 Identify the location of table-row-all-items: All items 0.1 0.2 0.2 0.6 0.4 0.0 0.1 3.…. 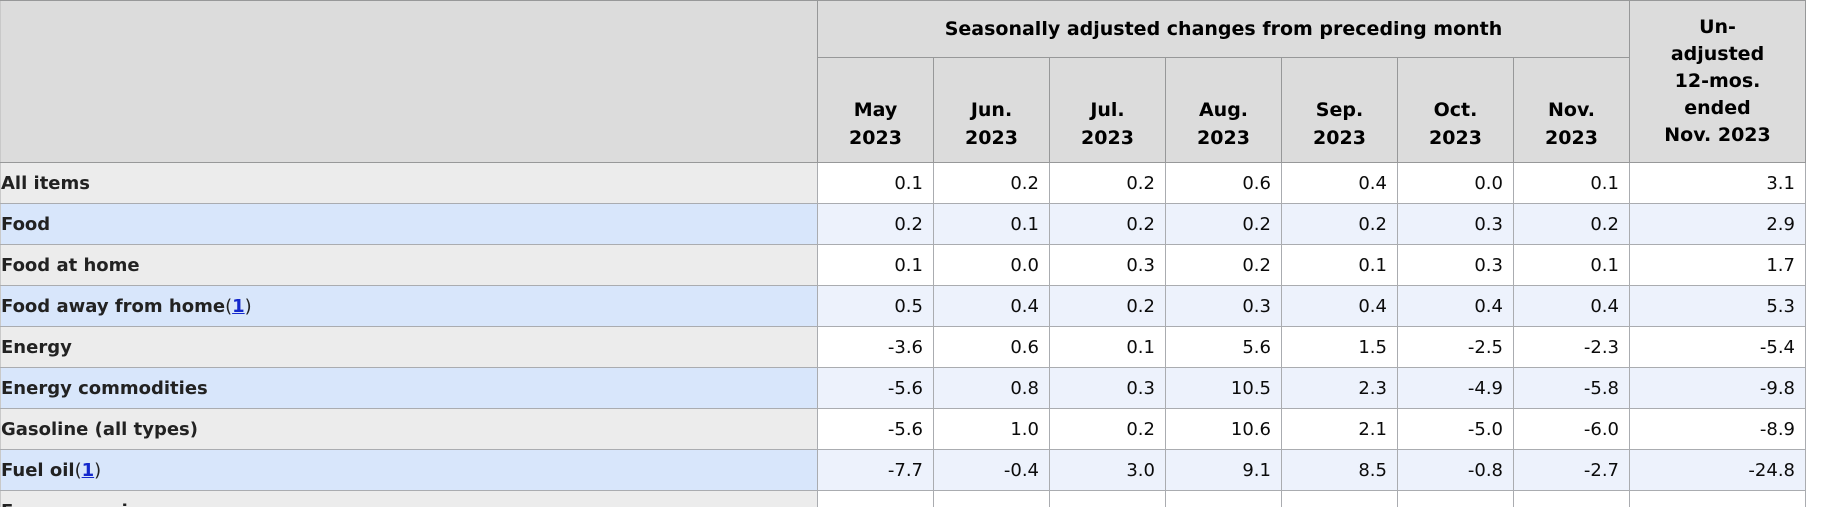
(903, 183).